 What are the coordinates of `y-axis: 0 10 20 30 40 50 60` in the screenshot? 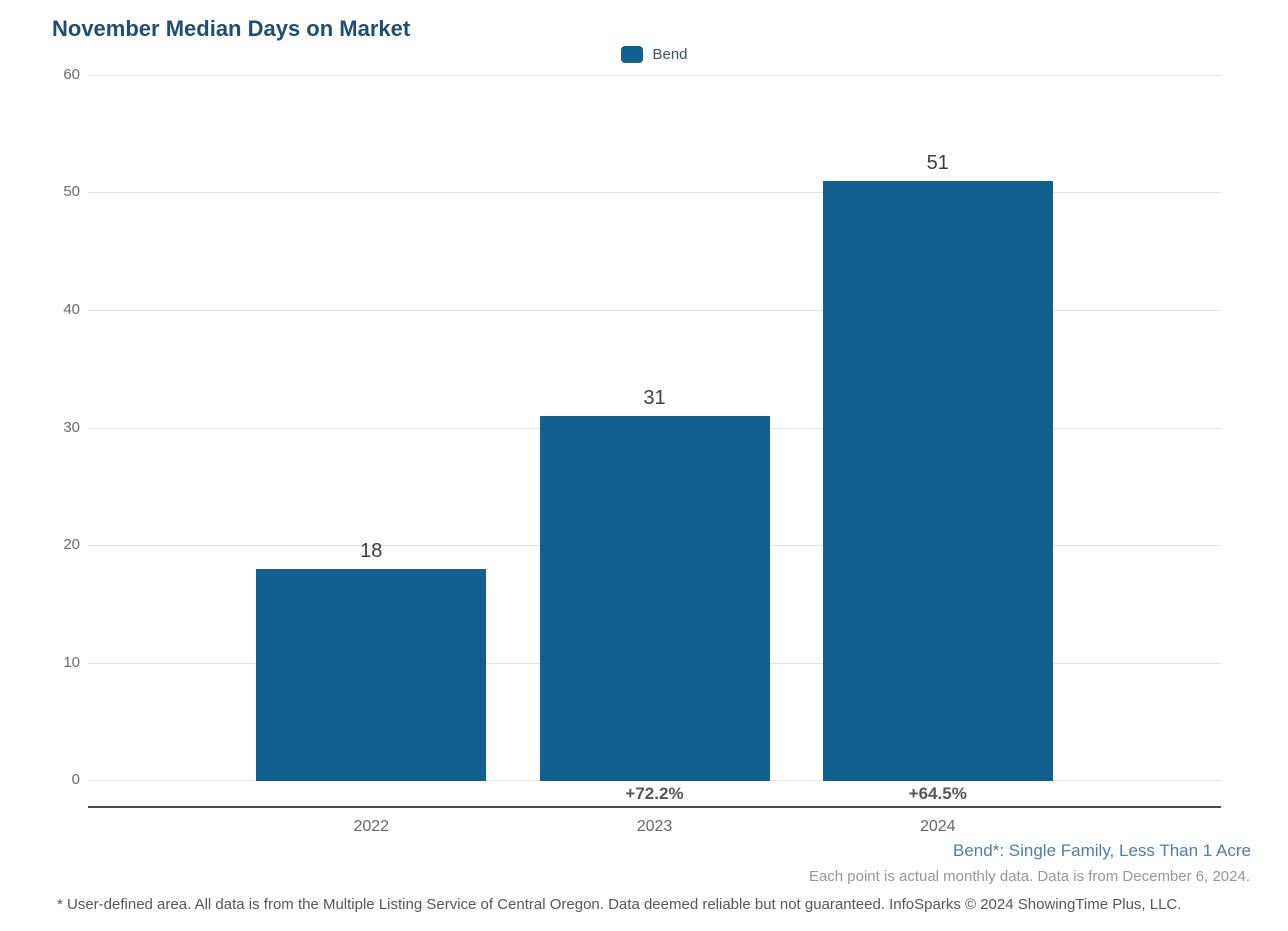 It's located at (40, 427).